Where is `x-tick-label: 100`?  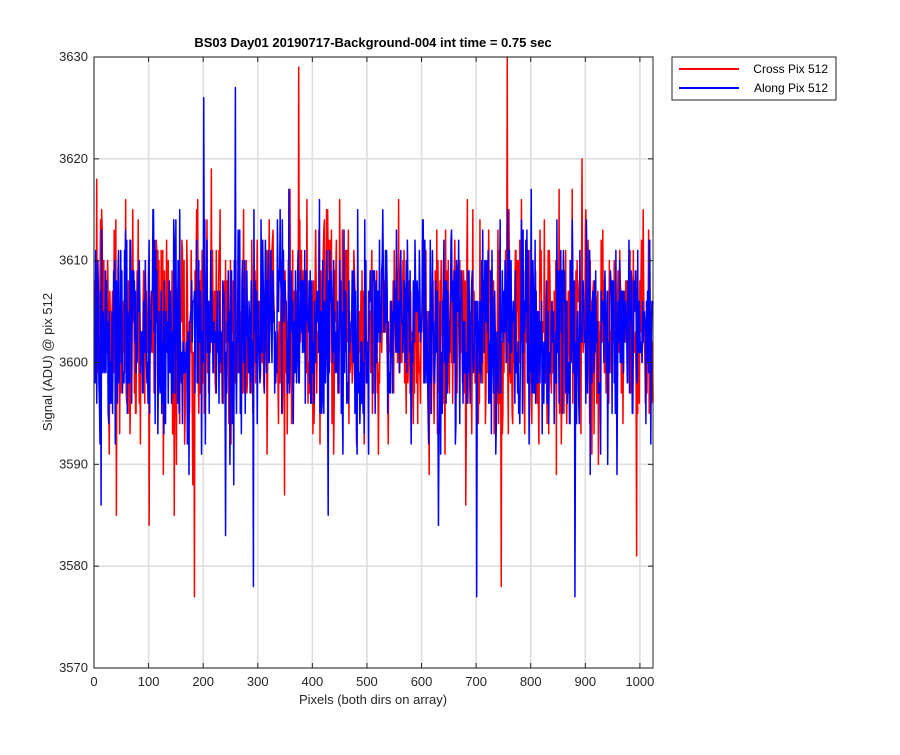
x-tick-label: 100 is located at coordinates (149, 681).